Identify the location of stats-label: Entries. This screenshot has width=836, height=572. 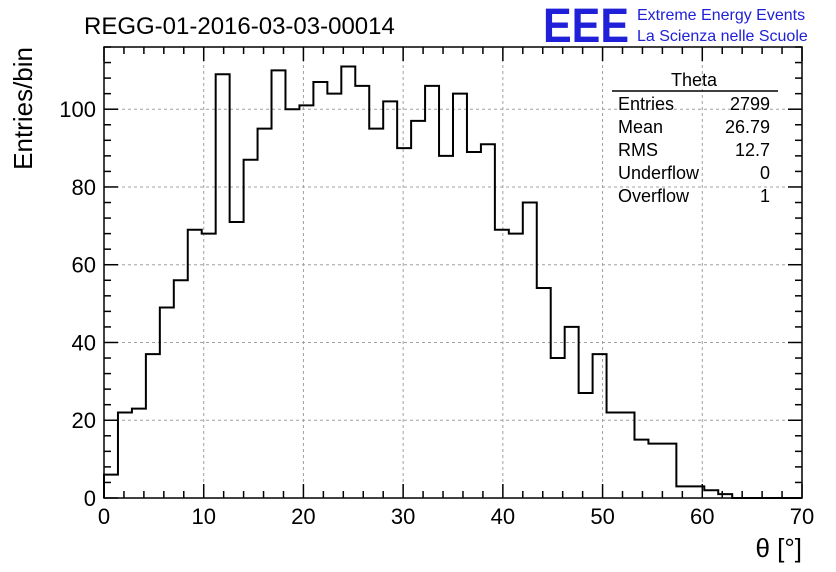
(646, 104).